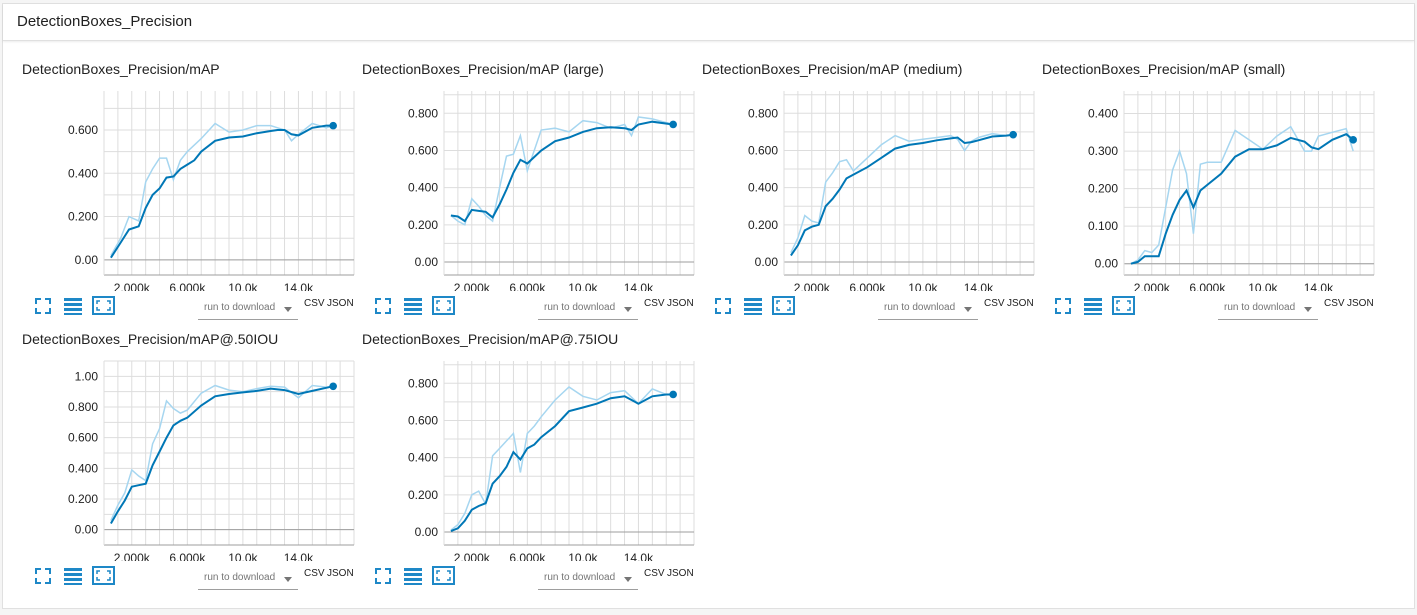 This screenshot has height=615, width=1417. What do you see at coordinates (832, 69) in the screenshot?
I see `chart-title: DetectionBoxes_Precision/mAP (medium)` at bounding box center [832, 69].